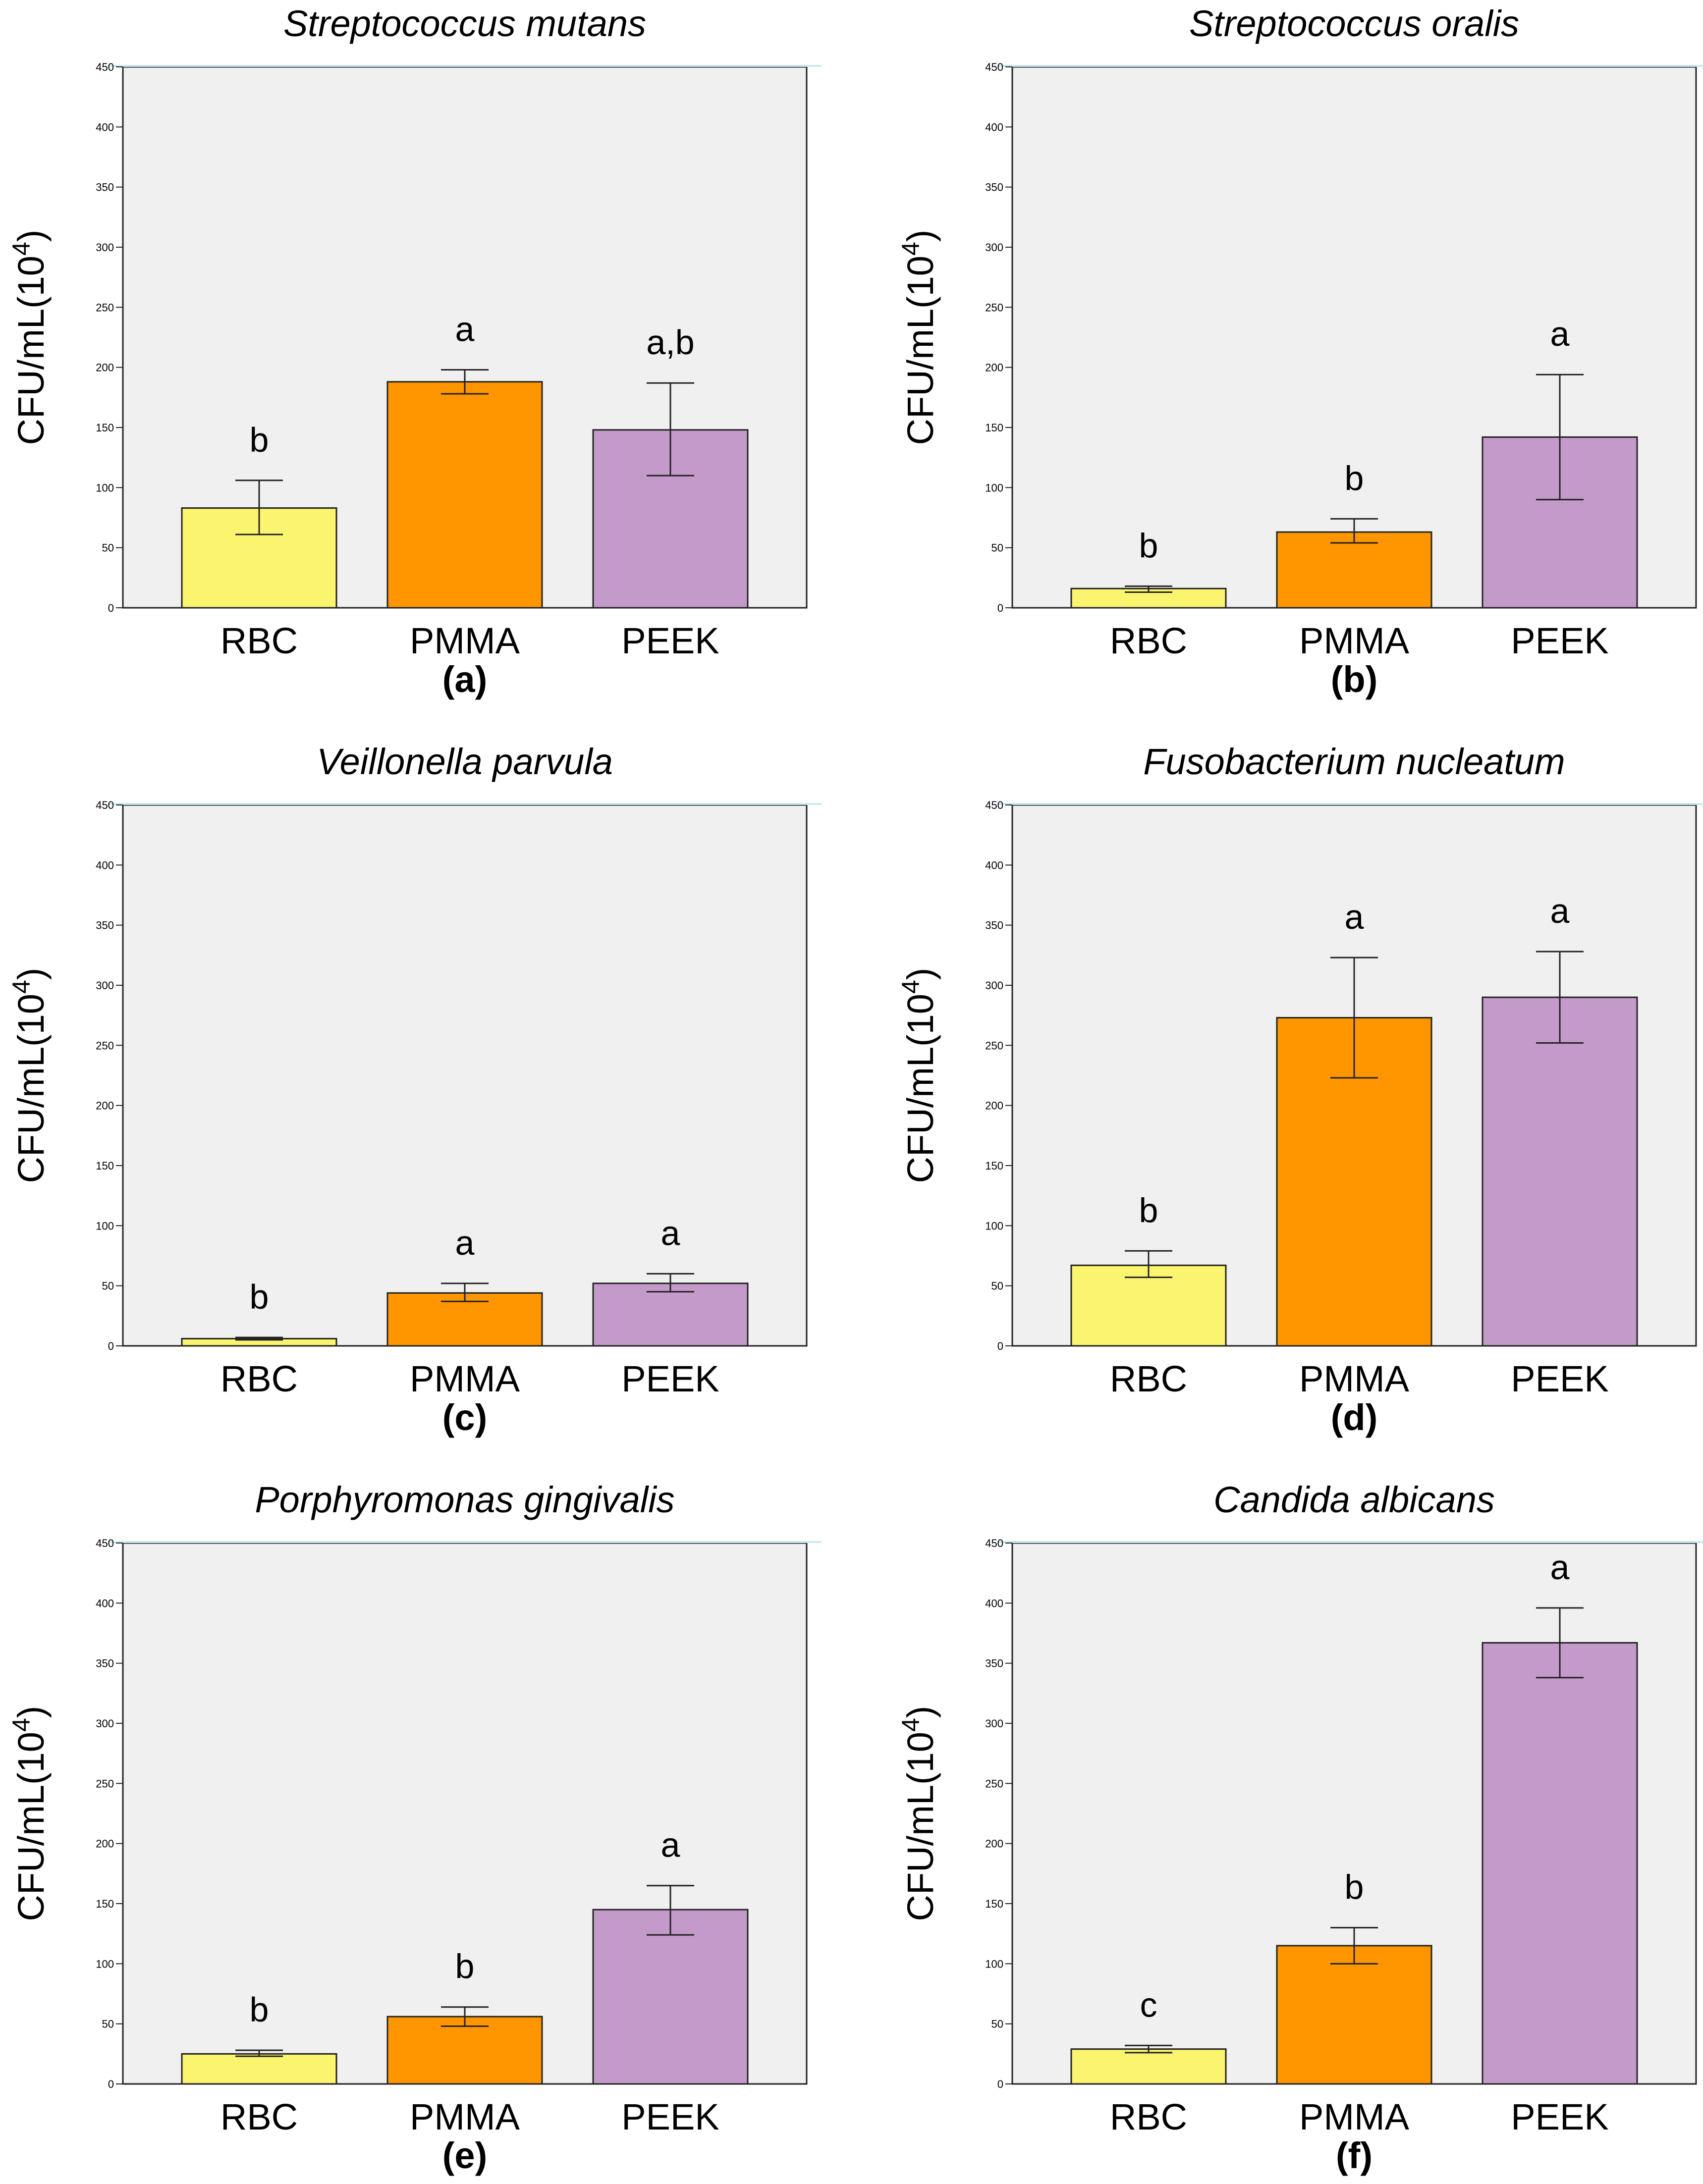  I want to click on panel-label: (c), so click(464, 1417).